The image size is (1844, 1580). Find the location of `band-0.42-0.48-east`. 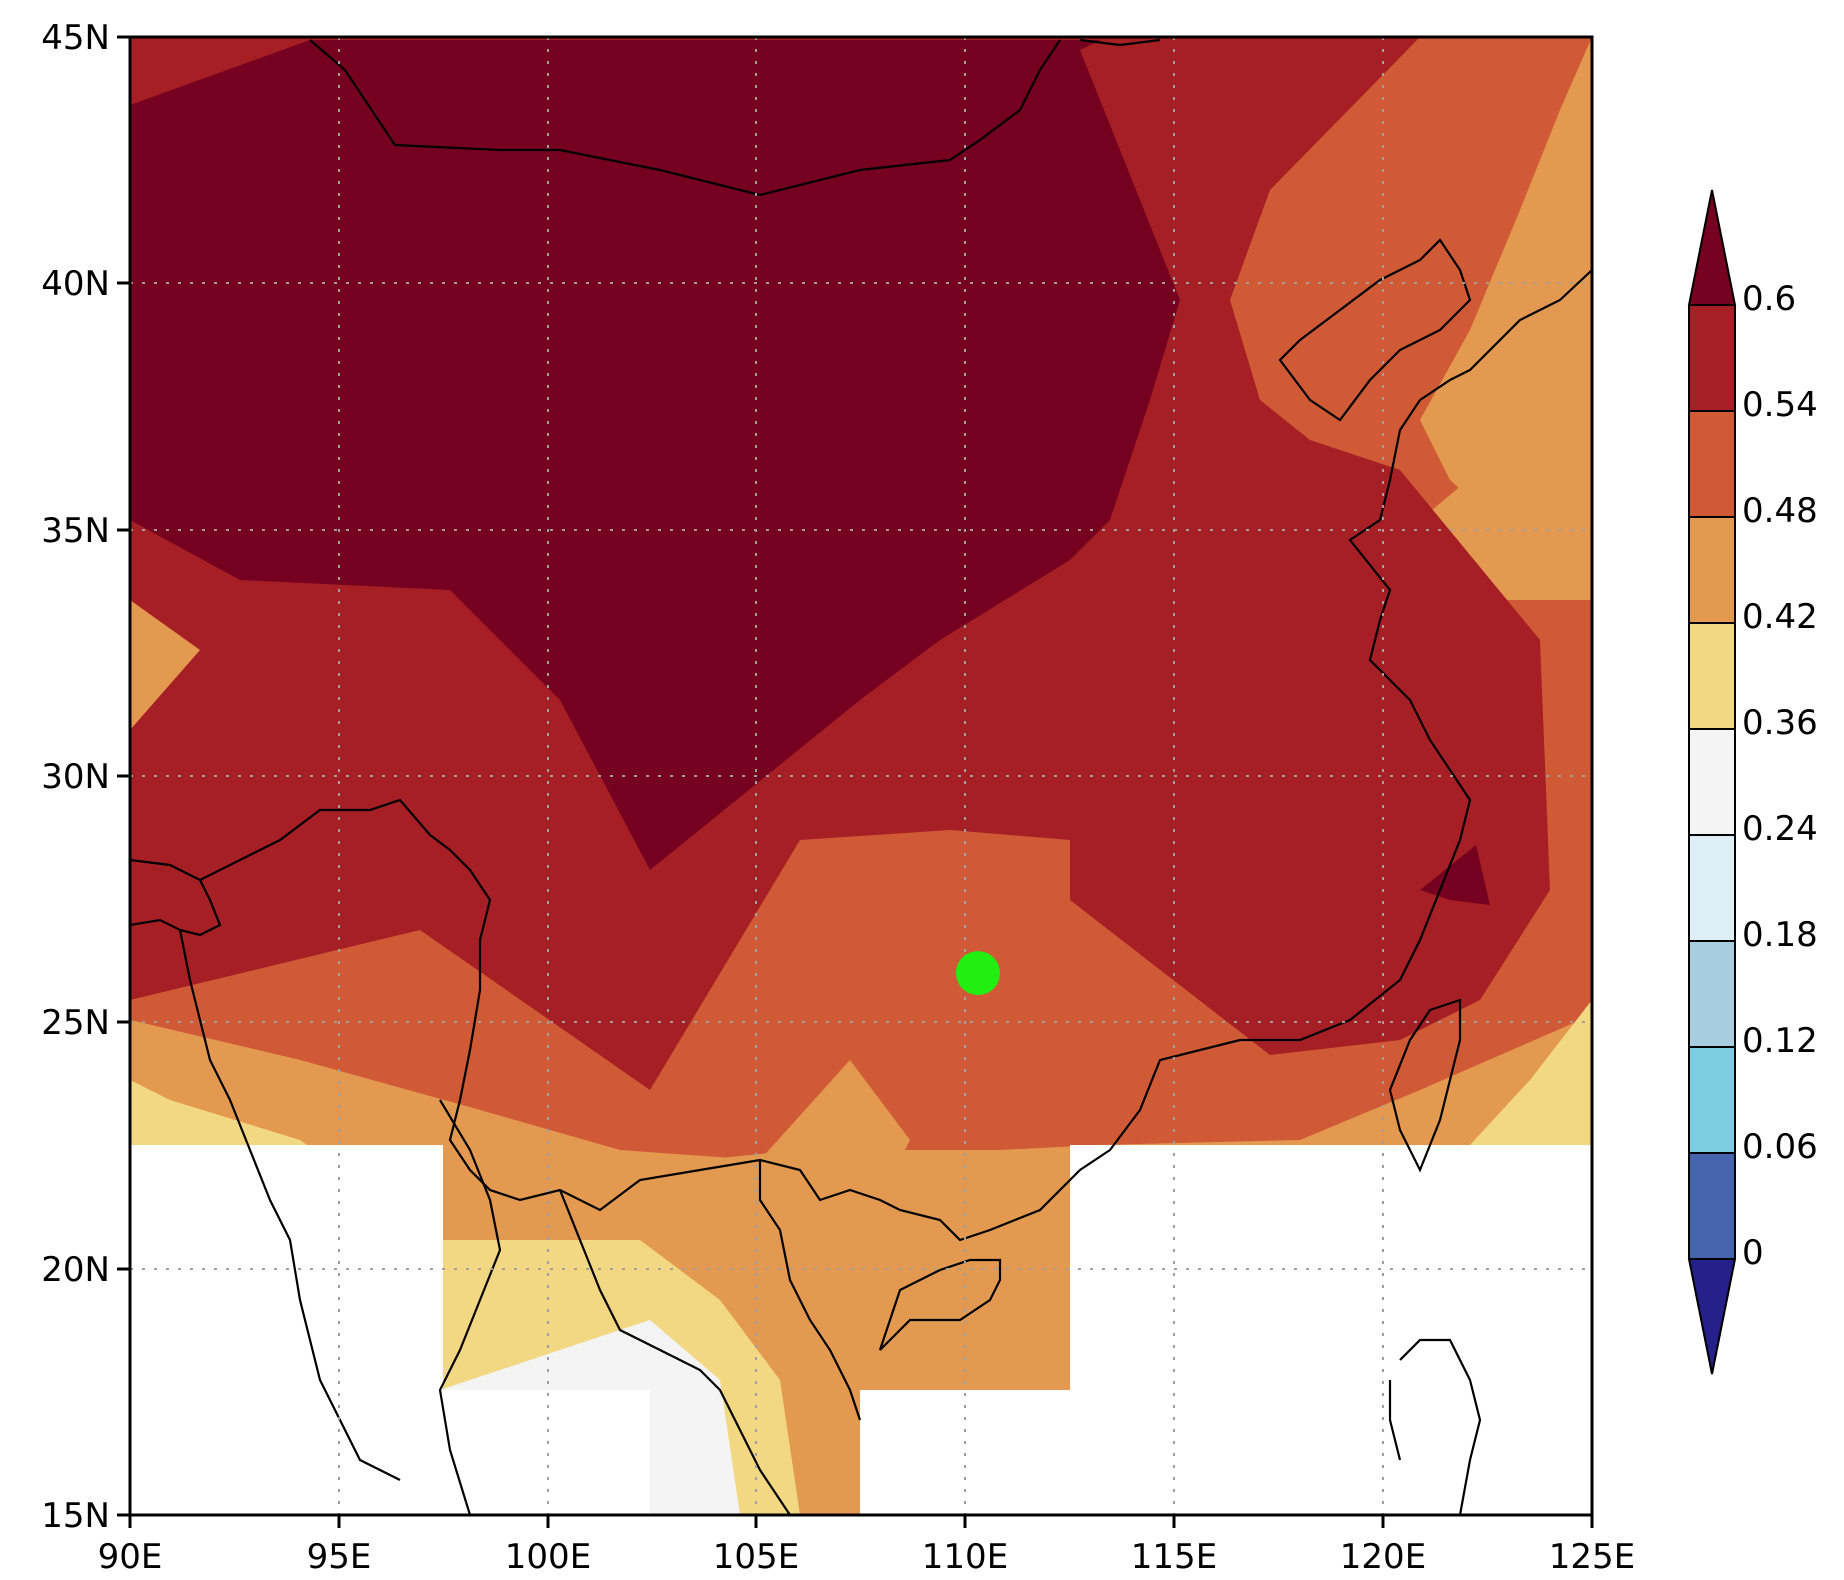

band-0.42-0.48-east is located at coordinates (1506, 318).